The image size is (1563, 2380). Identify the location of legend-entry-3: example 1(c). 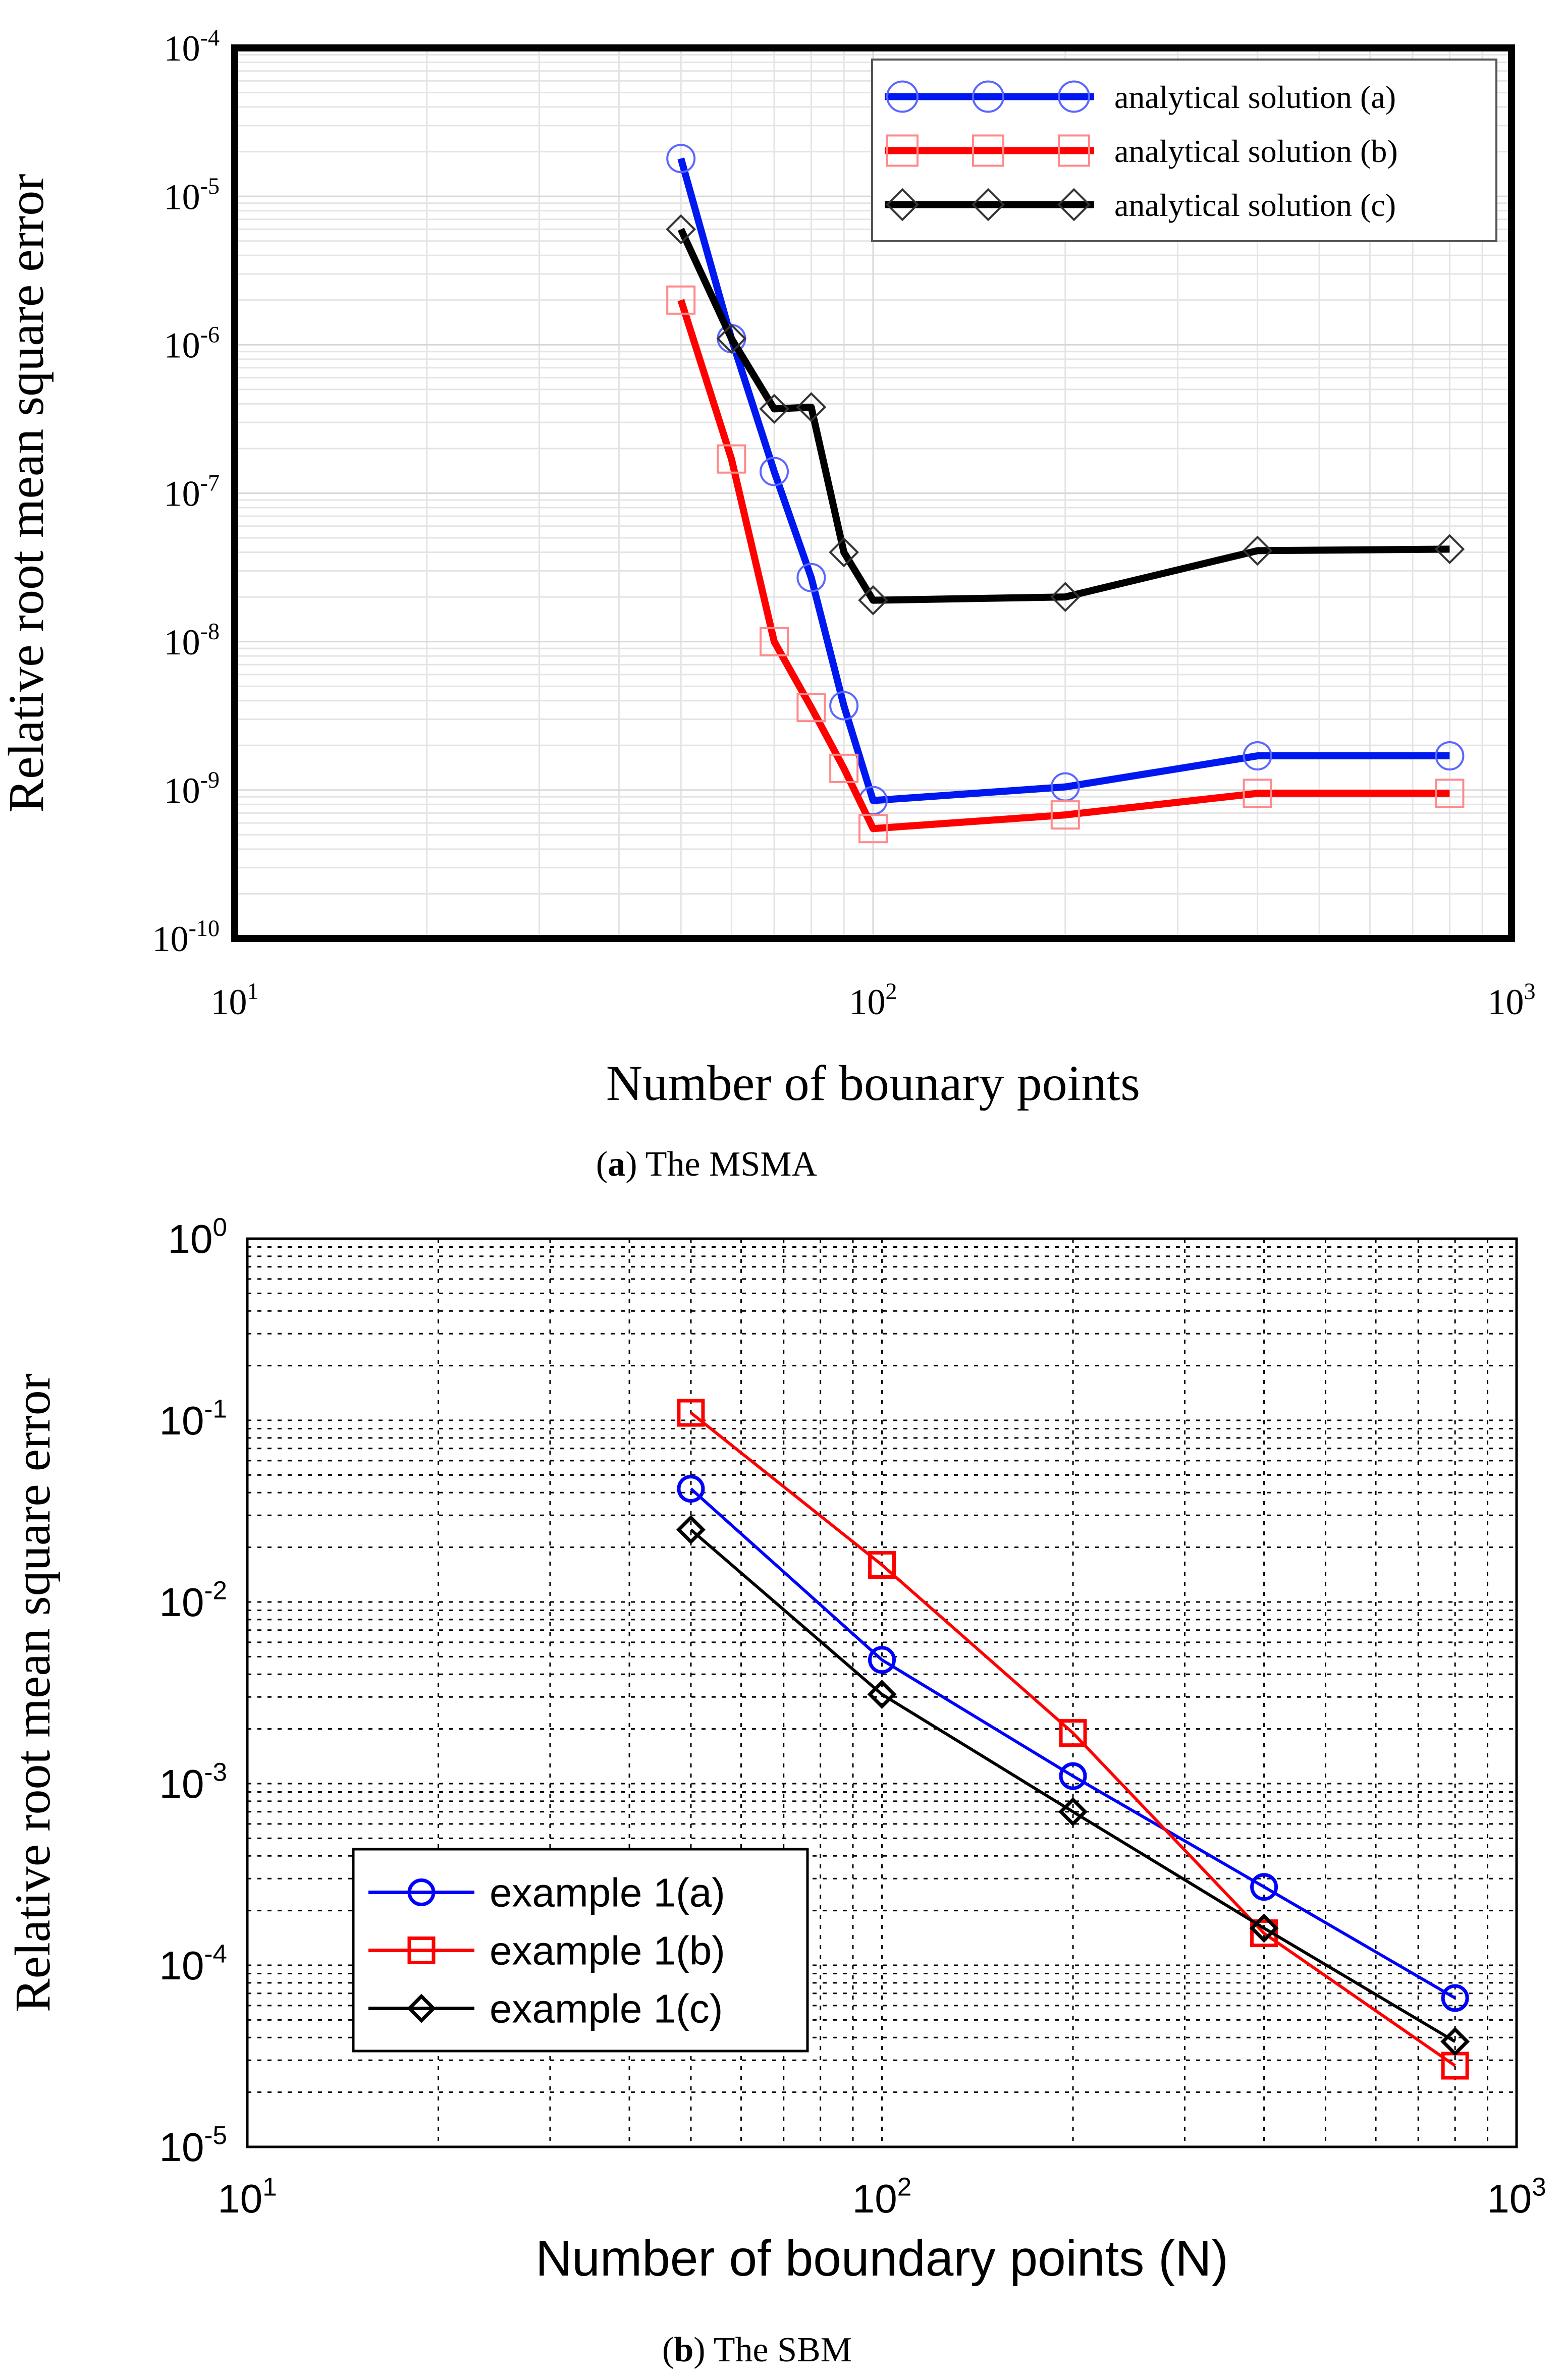
(545, 2009).